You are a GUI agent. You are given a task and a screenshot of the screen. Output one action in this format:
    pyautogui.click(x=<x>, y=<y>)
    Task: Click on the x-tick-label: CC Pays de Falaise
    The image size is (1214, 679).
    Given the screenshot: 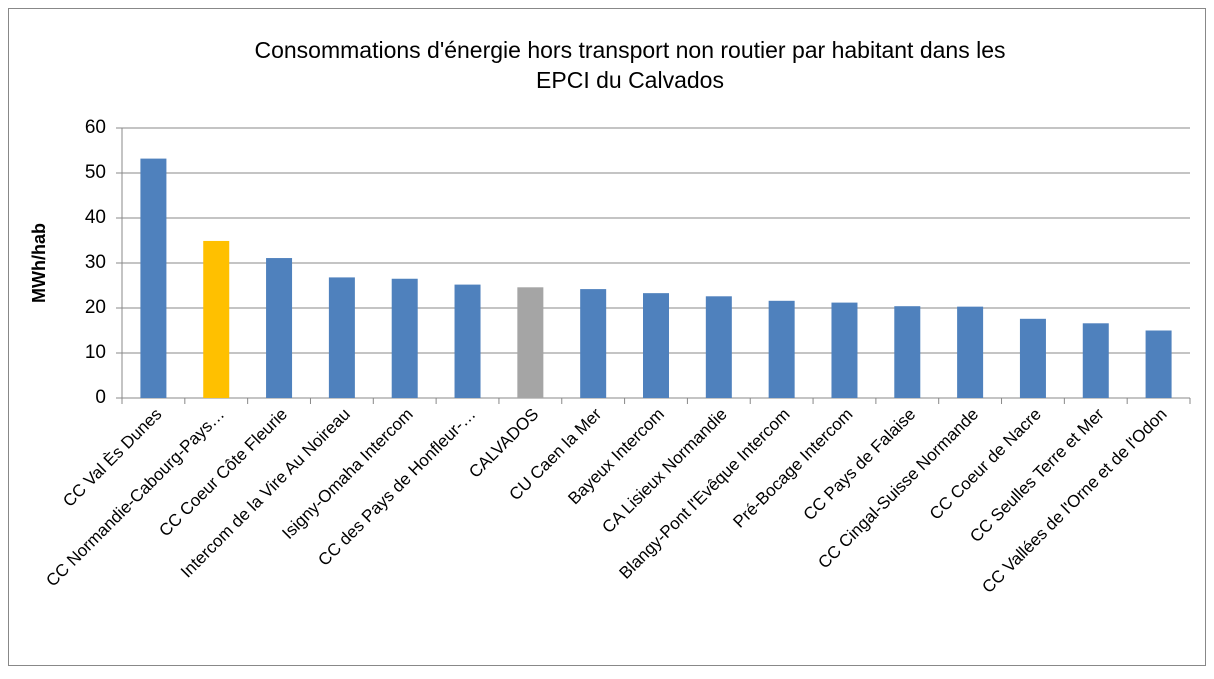 What is the action you would take?
    pyautogui.click(x=860, y=465)
    